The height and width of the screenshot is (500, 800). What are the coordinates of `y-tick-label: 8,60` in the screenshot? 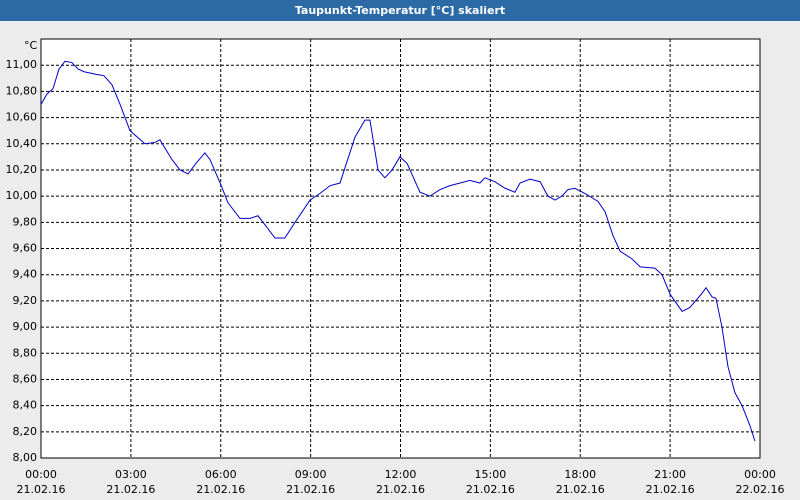 It's located at (25, 378).